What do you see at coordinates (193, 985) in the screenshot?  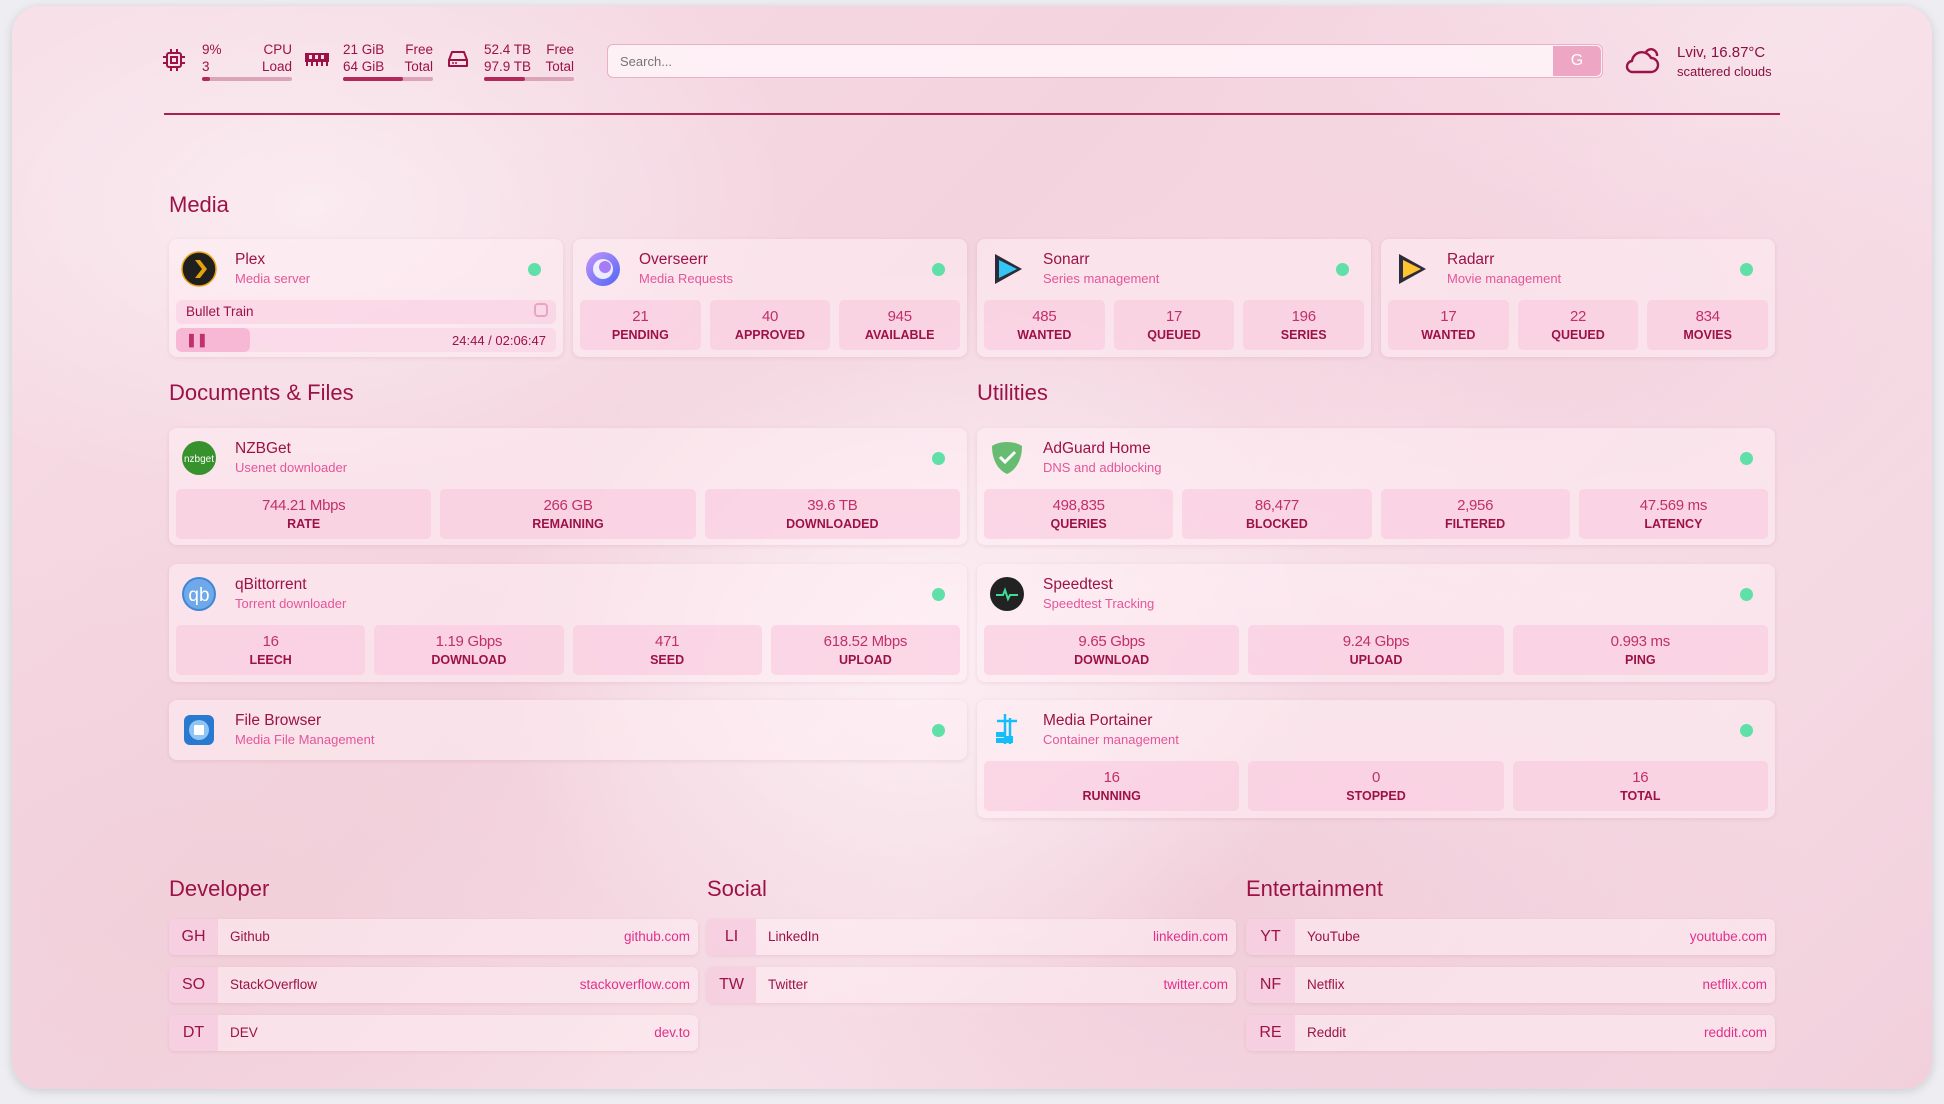 I see `bookmark-abbr: SO` at bounding box center [193, 985].